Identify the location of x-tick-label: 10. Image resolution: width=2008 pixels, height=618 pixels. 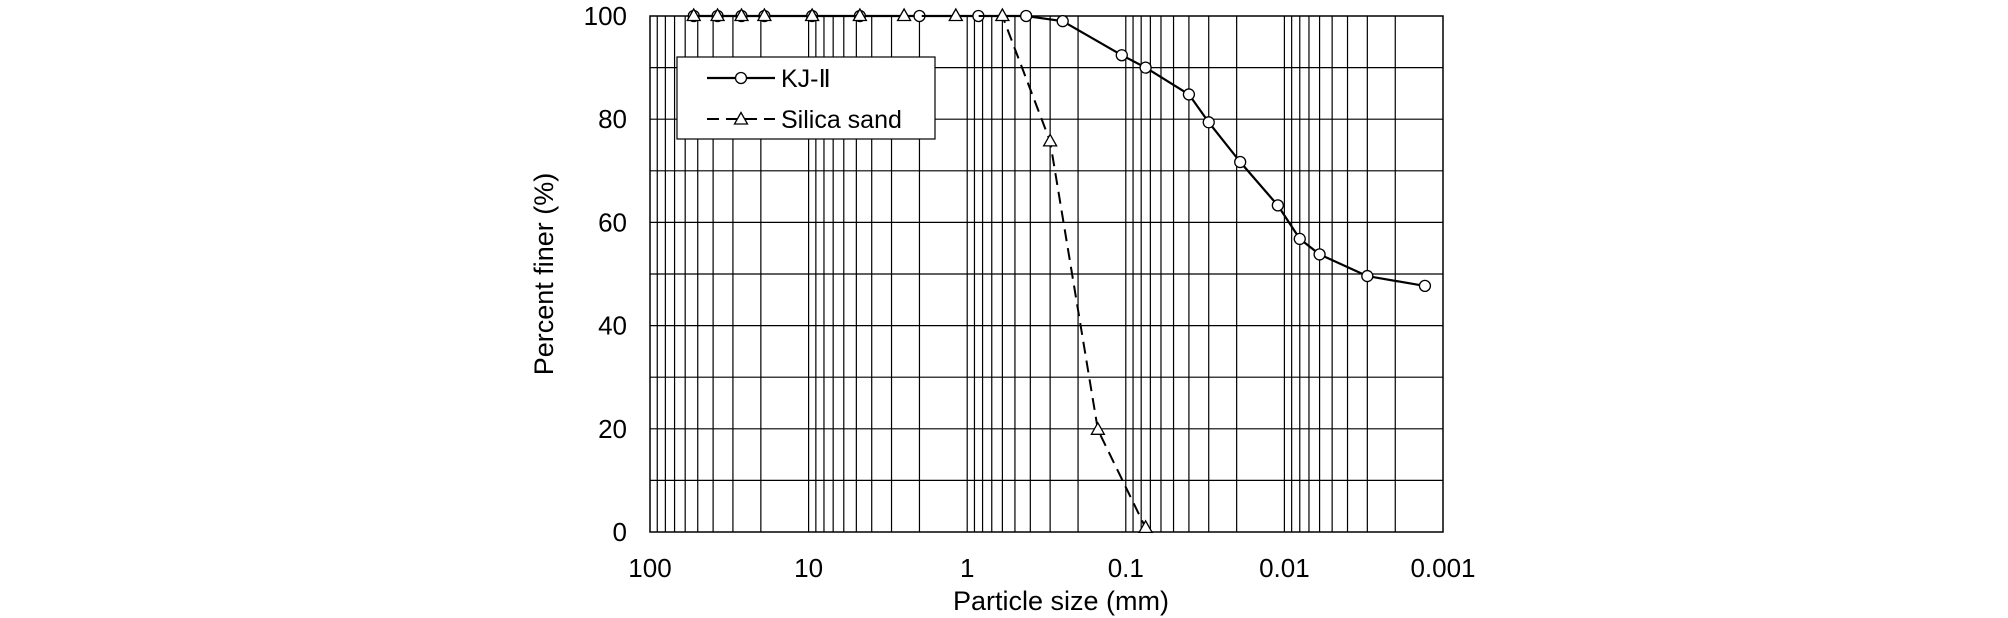
(808, 568).